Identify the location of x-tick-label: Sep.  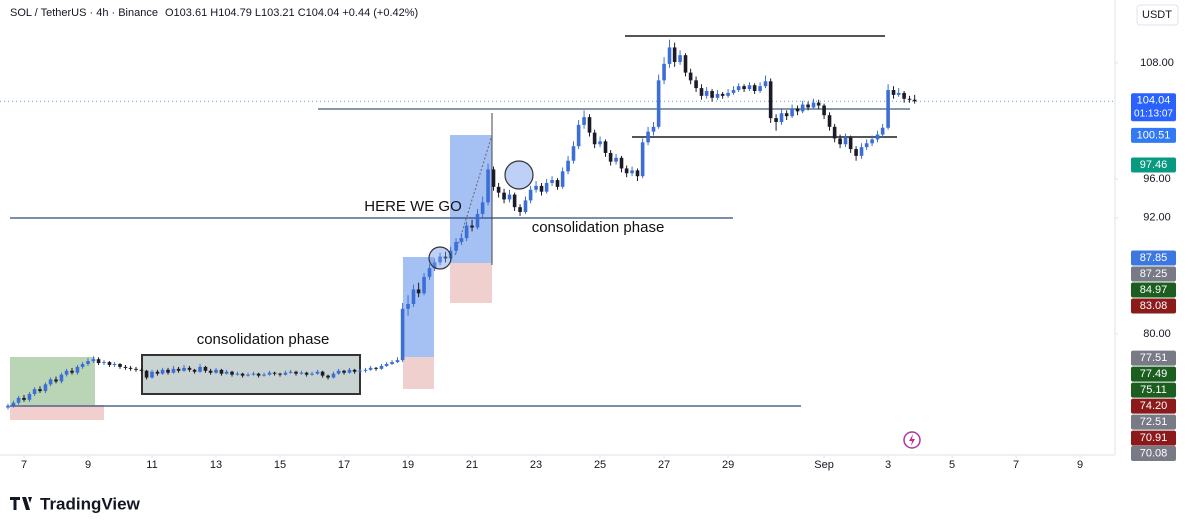
(824, 465).